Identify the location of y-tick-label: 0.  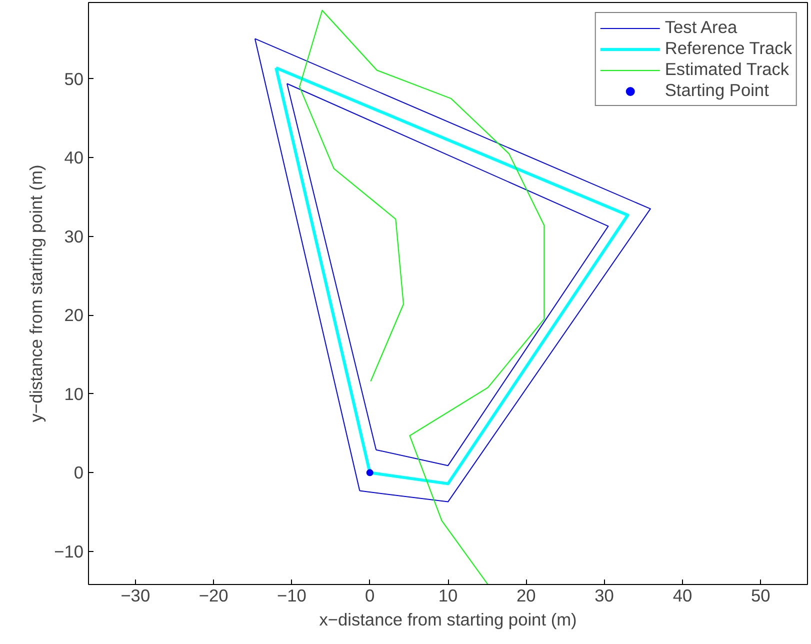
(79, 472).